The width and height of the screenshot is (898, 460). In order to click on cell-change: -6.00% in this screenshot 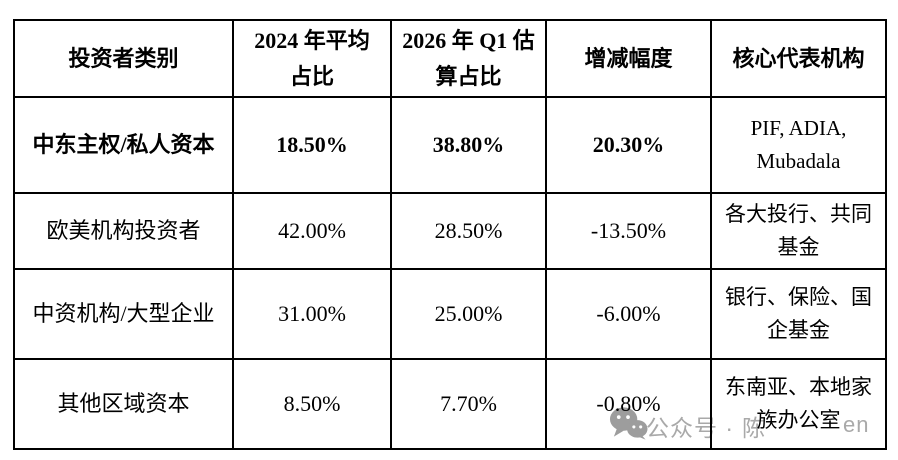, I will do `click(628, 314)`.